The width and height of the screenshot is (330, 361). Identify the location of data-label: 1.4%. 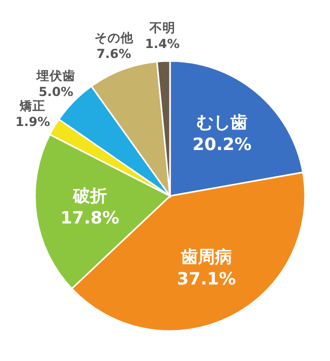
(162, 44).